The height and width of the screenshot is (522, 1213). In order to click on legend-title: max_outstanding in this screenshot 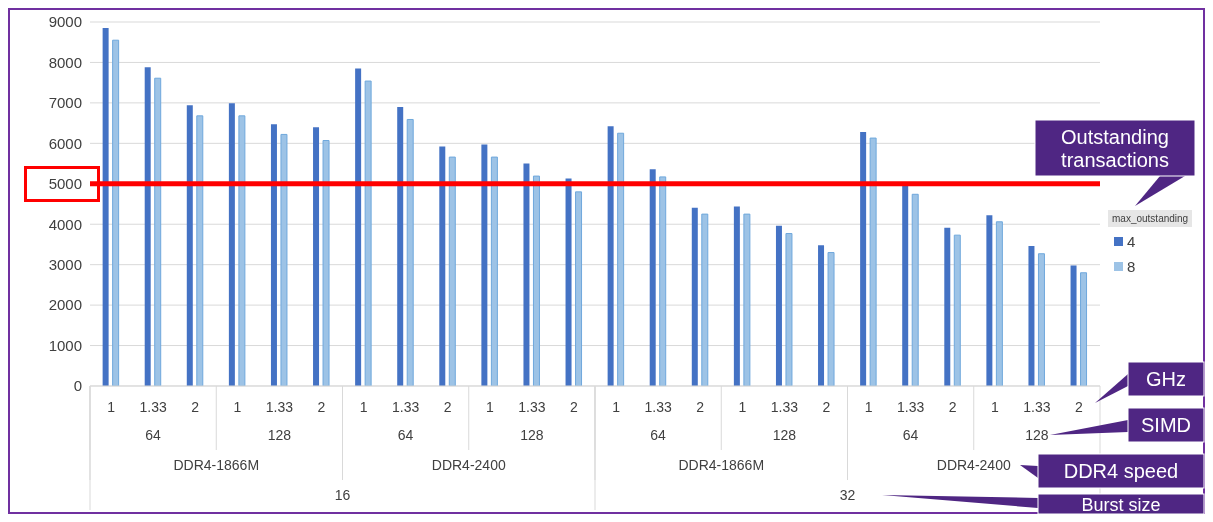, I will do `click(1150, 218)`.